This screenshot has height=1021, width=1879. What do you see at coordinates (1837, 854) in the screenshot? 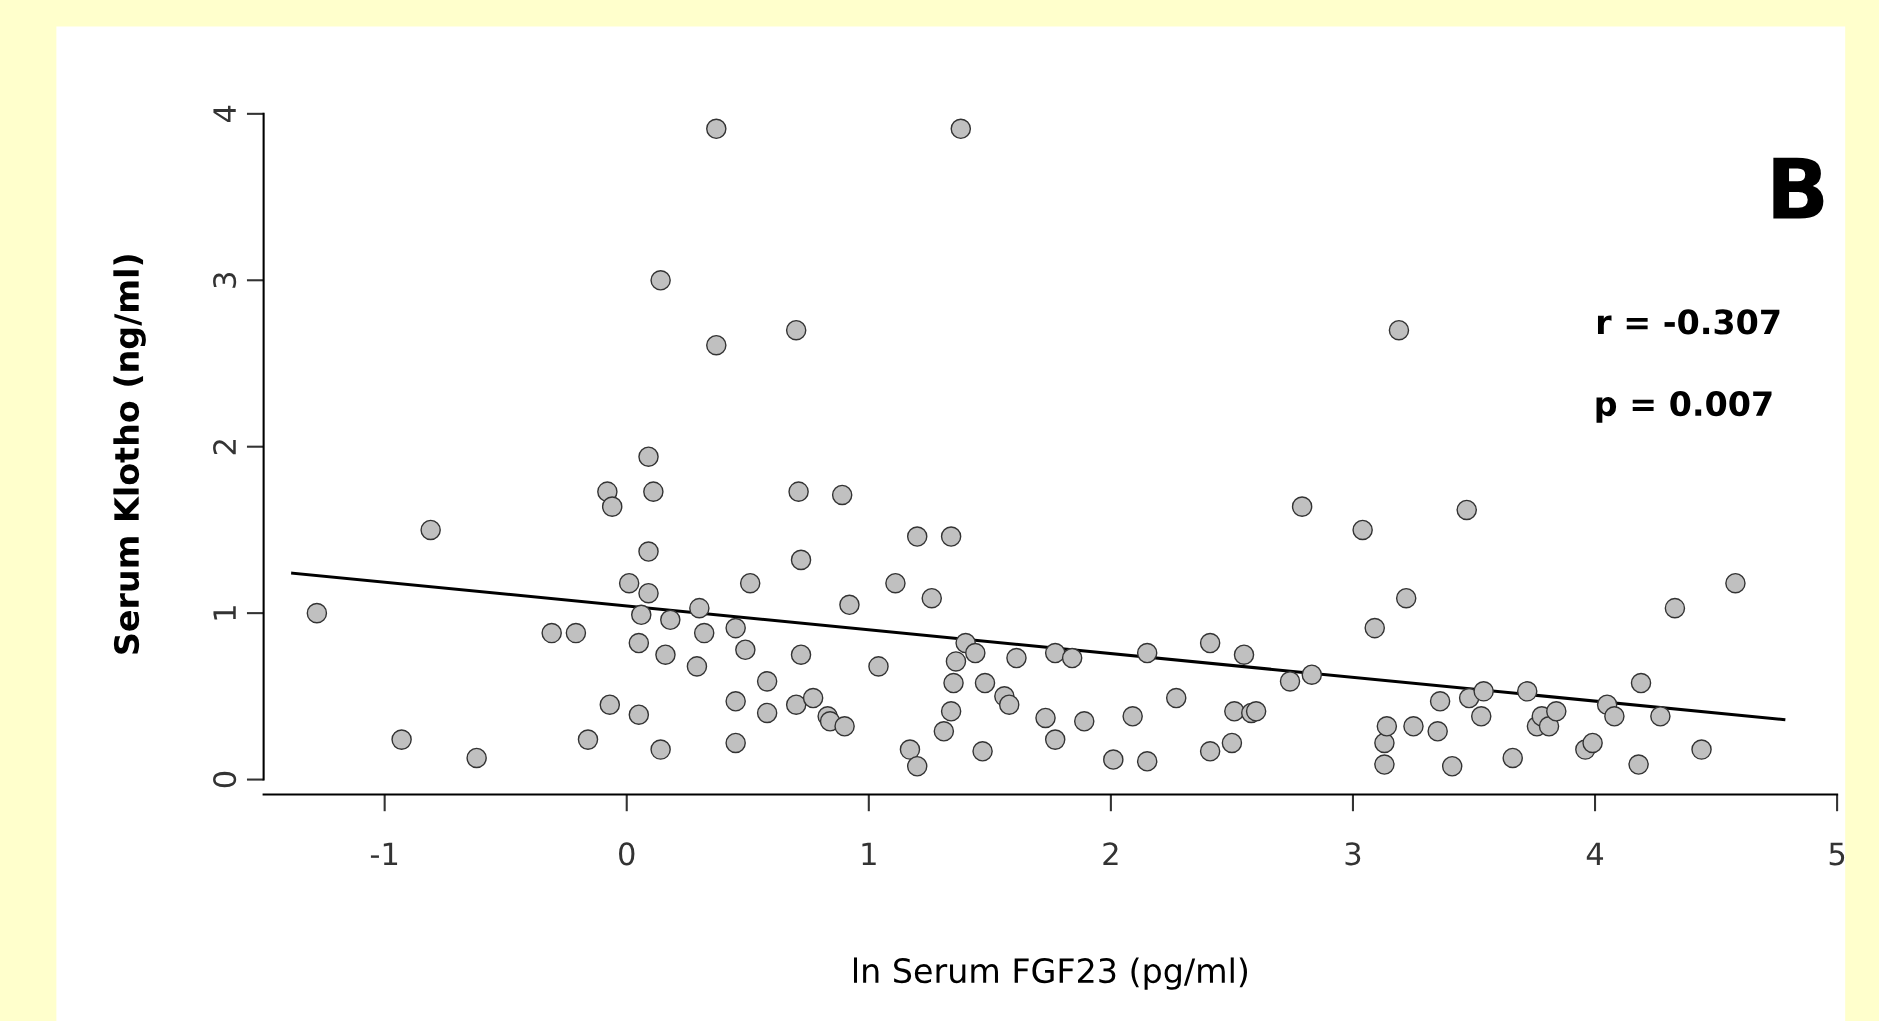
I see `x-tick-label: 5` at bounding box center [1837, 854].